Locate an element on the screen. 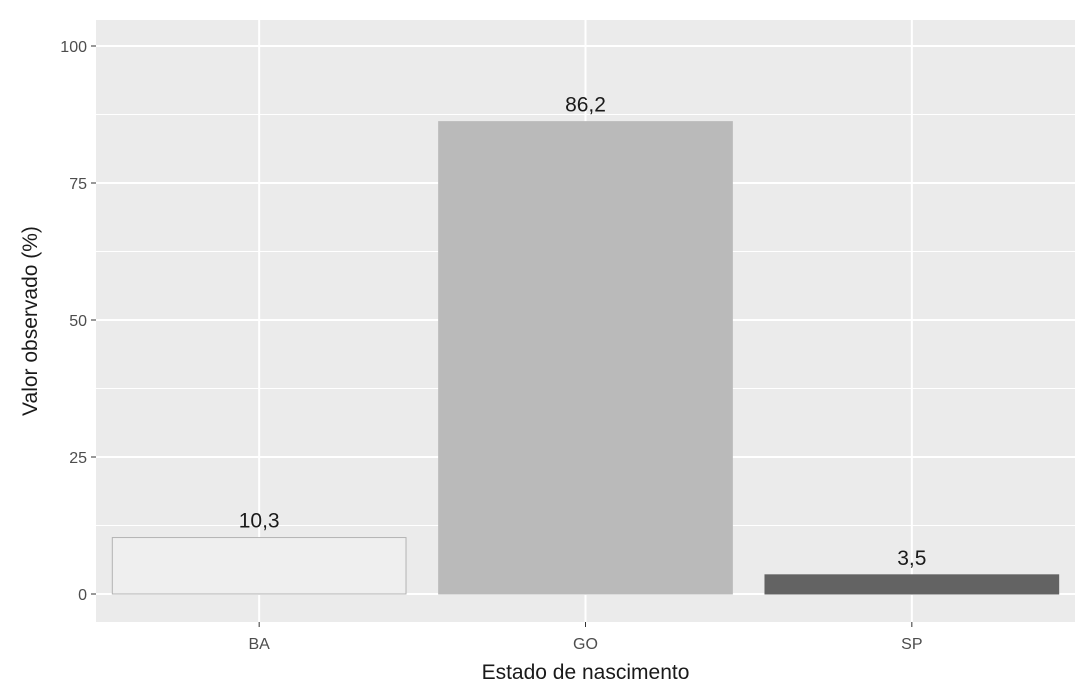 The image size is (1091, 686). data-label-sp: 3,5 is located at coordinates (911, 558).